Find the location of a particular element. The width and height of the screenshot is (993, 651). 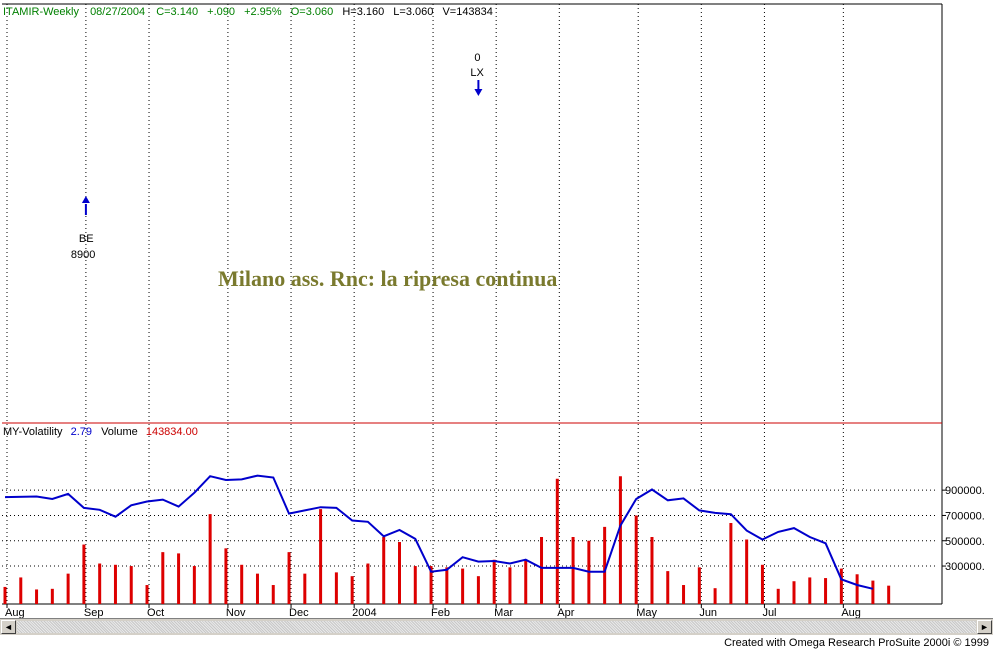

month-tick-label: Nov is located at coordinates (236, 612).